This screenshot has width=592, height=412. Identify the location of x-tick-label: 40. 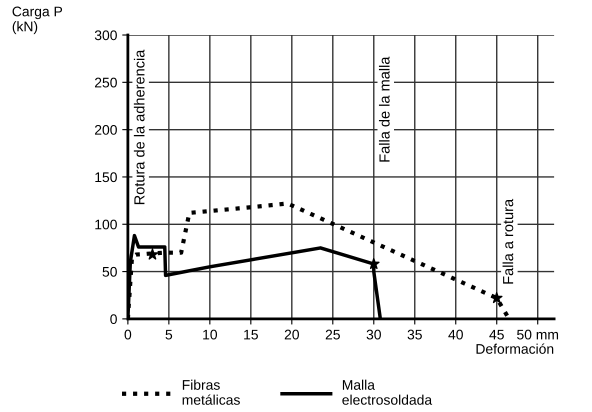
(455, 335).